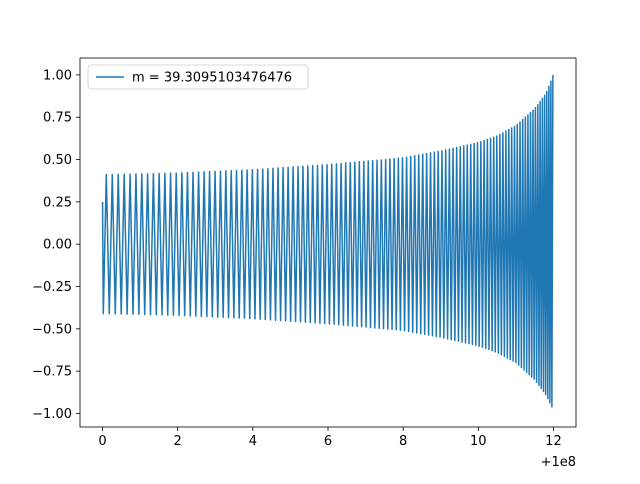  I want to click on legend-box, so click(198, 77).